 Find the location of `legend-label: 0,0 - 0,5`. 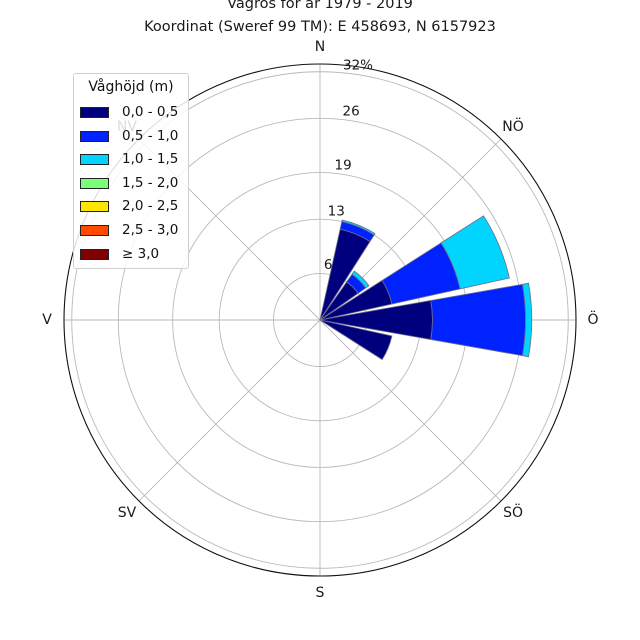

legend-label: 0,0 - 0,5 is located at coordinates (150, 112).